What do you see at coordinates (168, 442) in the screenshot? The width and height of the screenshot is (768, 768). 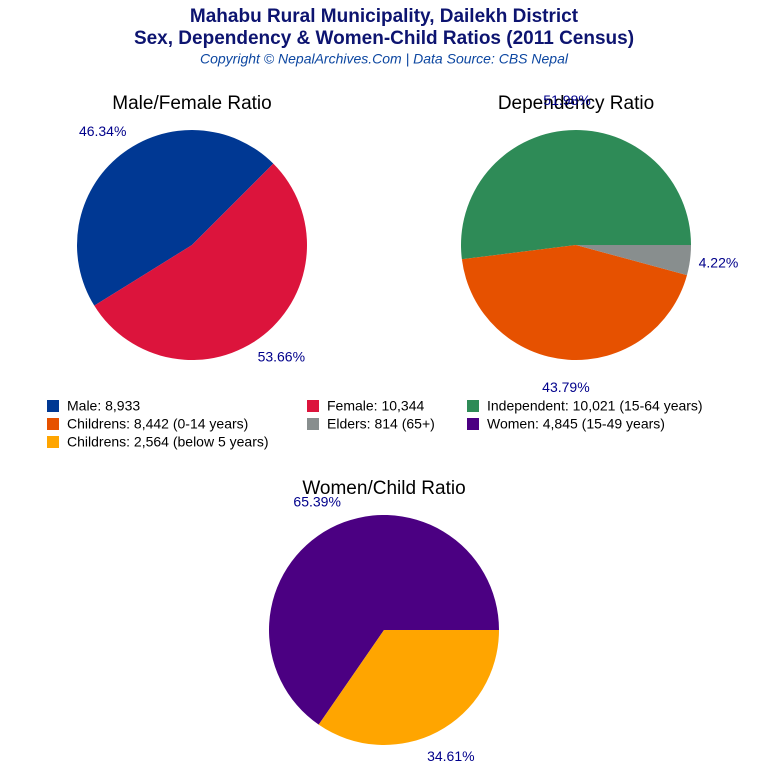 I see `legend-label: Childrens: 2,564 (below 5 years)` at bounding box center [168, 442].